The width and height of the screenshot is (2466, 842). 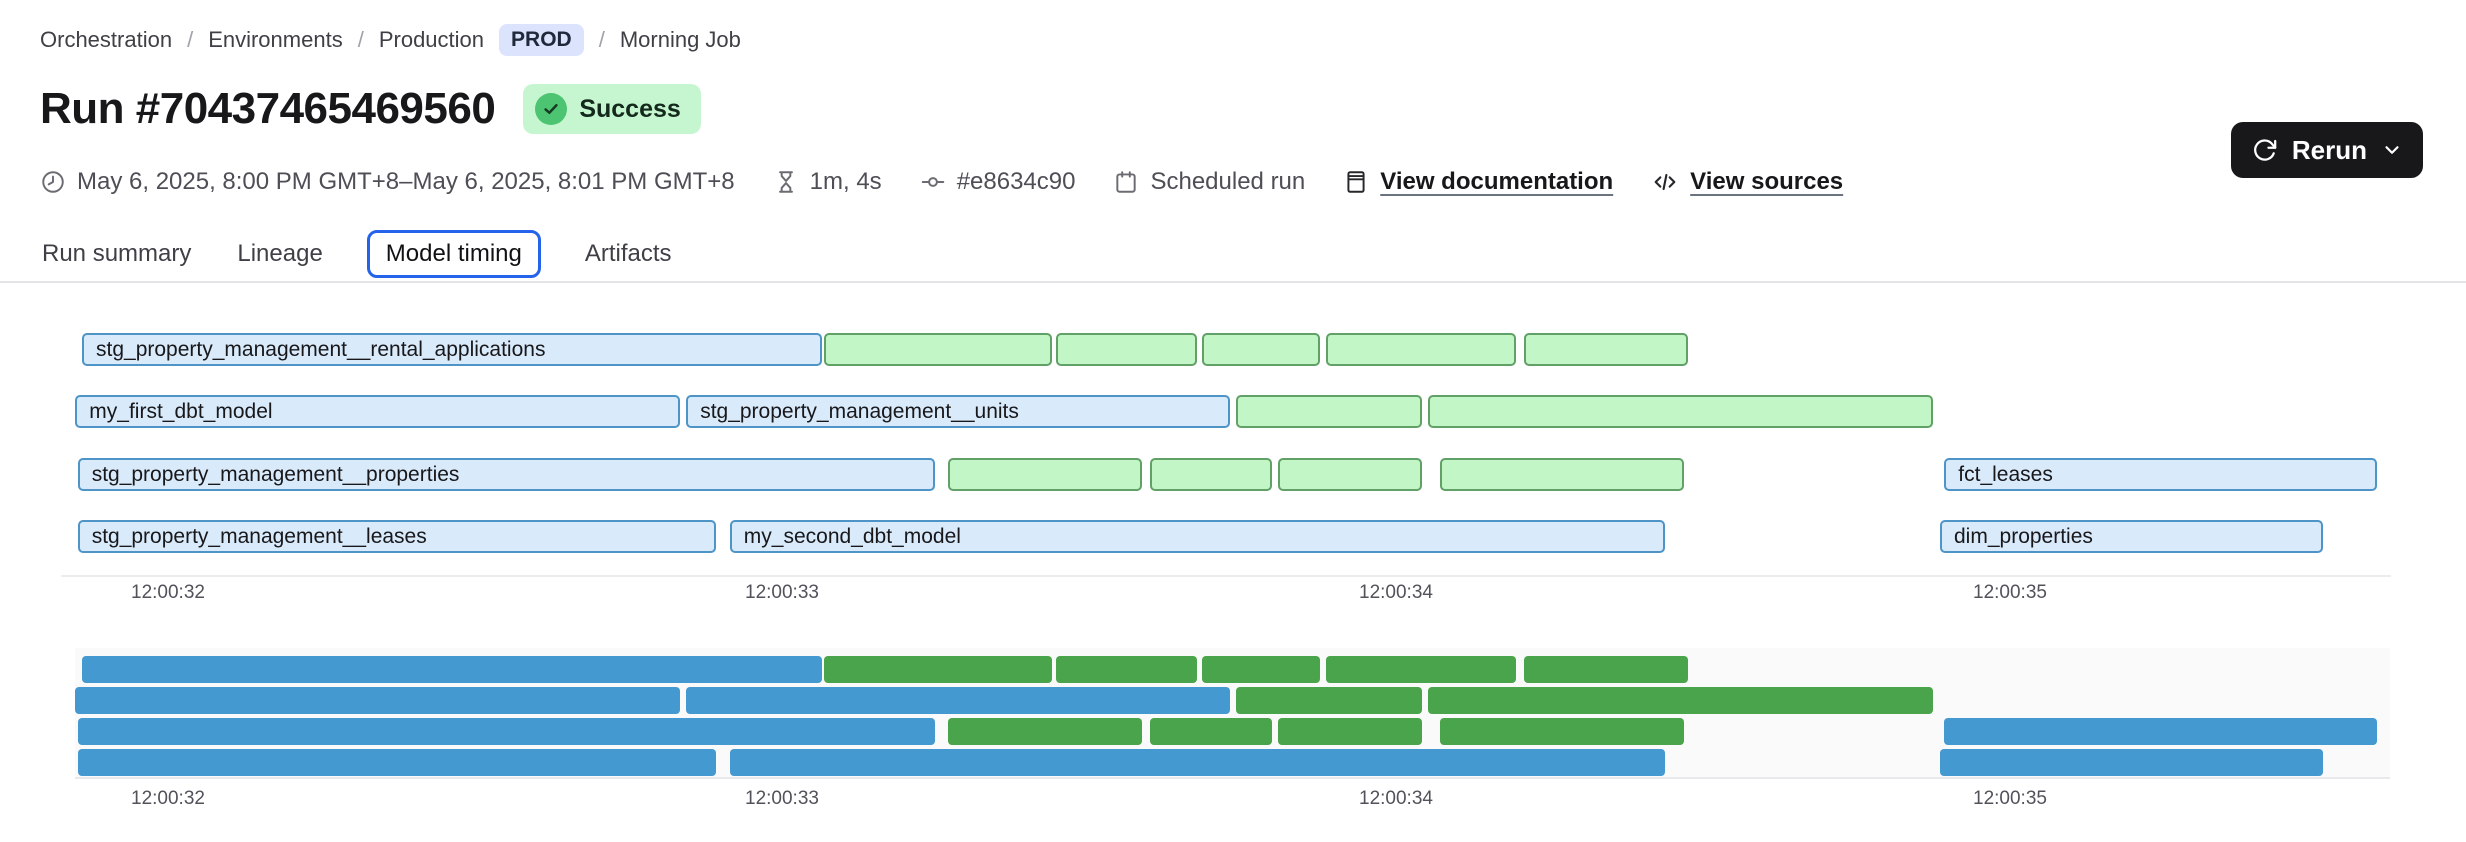 What do you see at coordinates (106, 39) in the screenshot?
I see `breadcrumb-orchestration: Orchestration` at bounding box center [106, 39].